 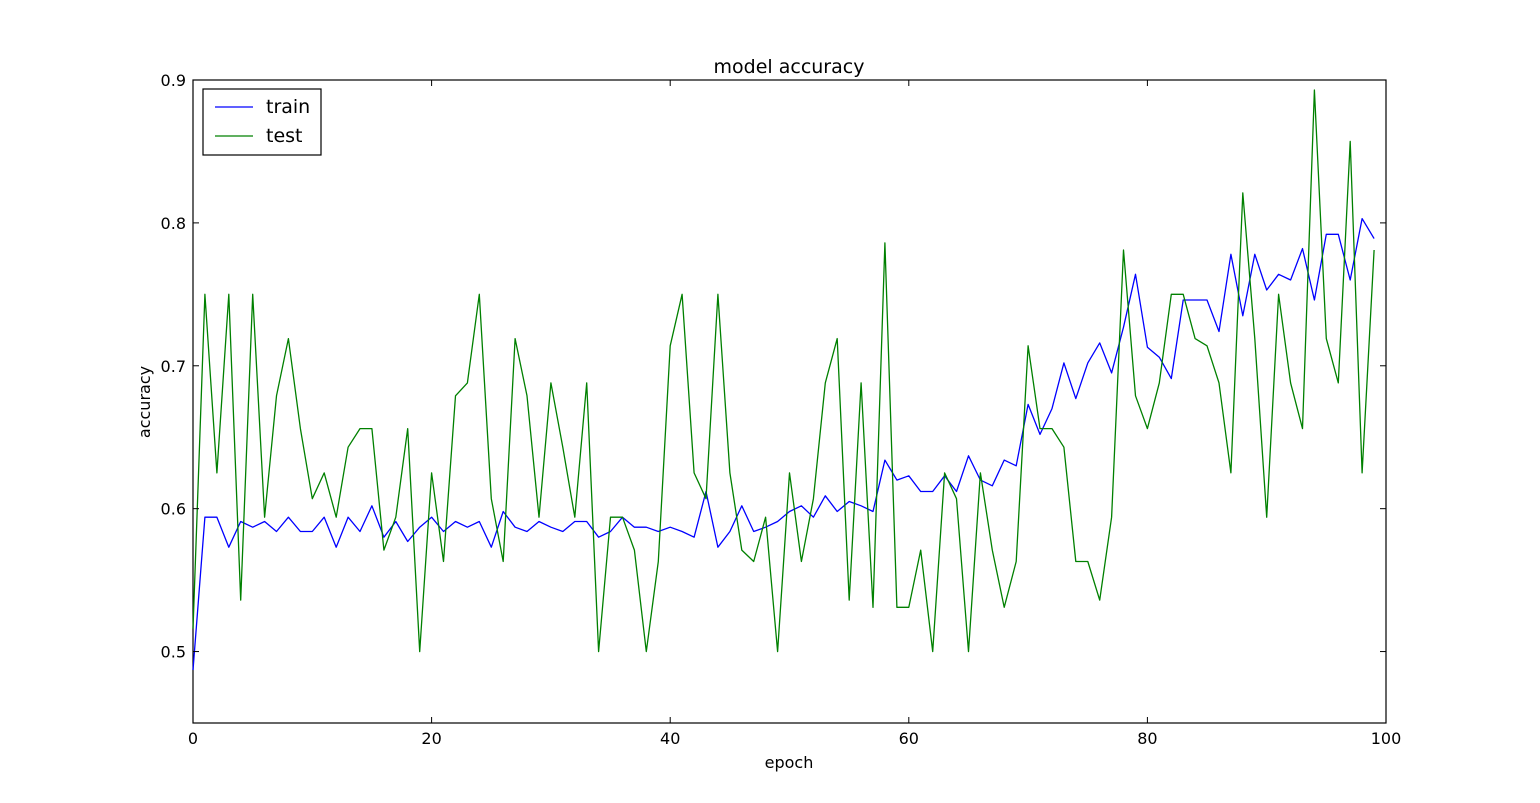 What do you see at coordinates (431, 738) in the screenshot?
I see `x-tick-label: 20` at bounding box center [431, 738].